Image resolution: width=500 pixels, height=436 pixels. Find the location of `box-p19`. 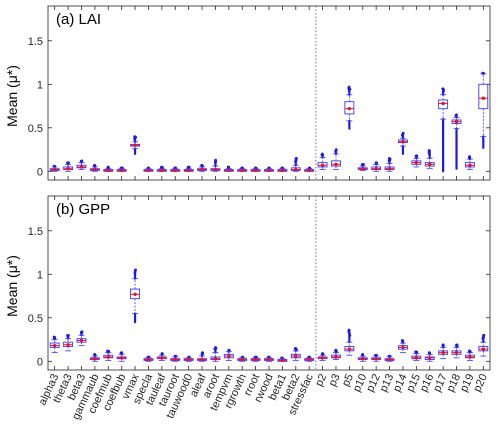

box-p19 is located at coordinates (469, 355).